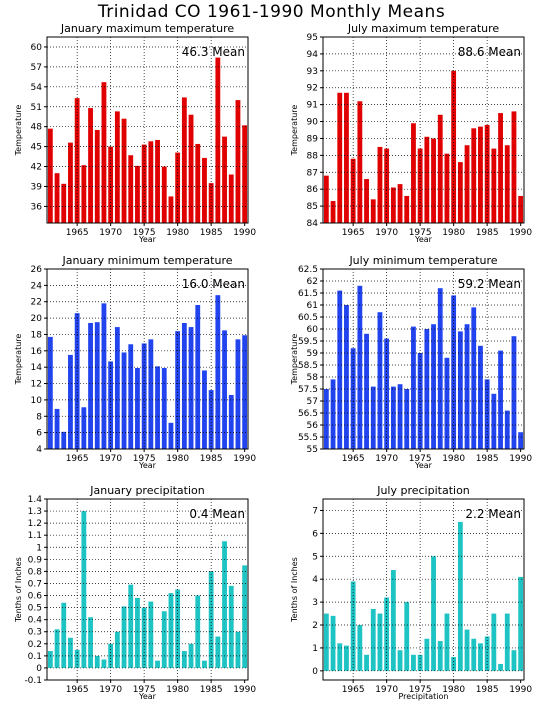 This screenshot has width=543, height=711. I want to click on january-precipitation-y-axis-label: Tenths of Inches, so click(18, 590).